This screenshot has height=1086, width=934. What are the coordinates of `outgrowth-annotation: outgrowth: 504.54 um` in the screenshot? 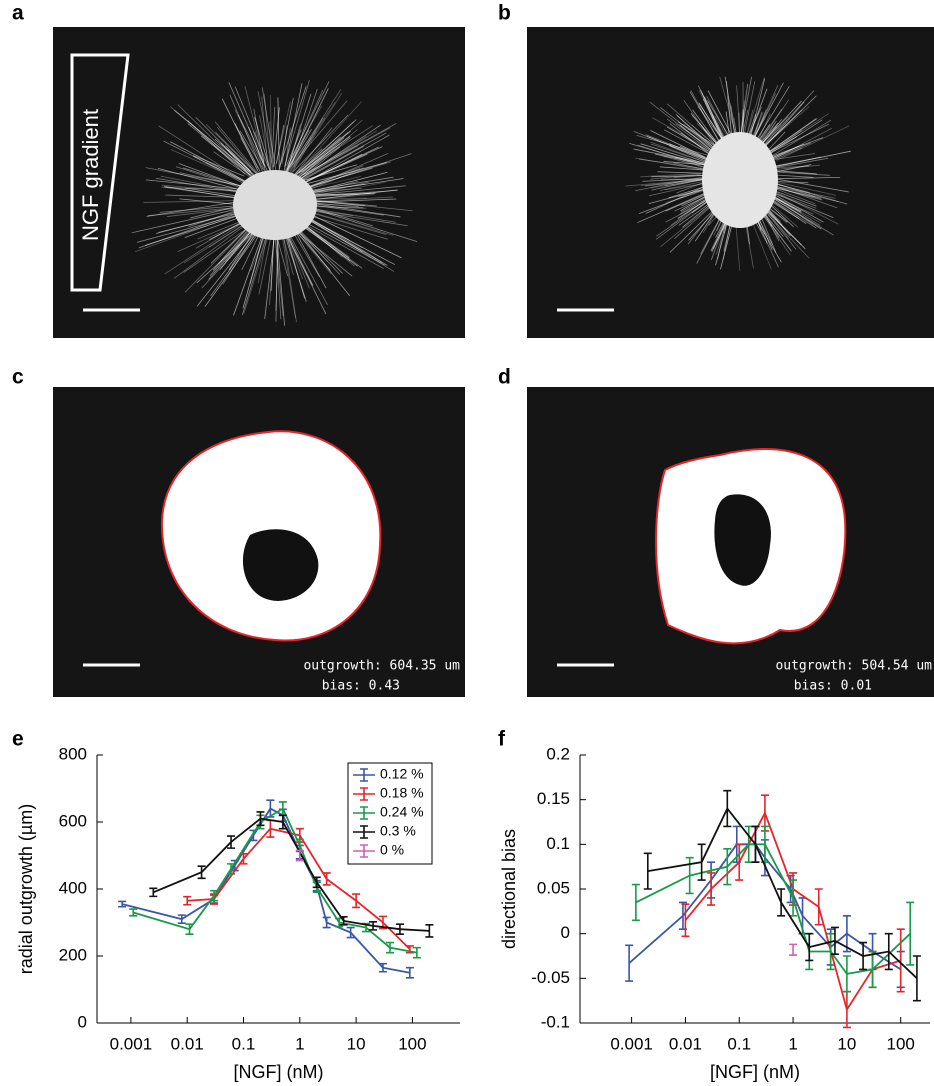 It's located at (853, 666).